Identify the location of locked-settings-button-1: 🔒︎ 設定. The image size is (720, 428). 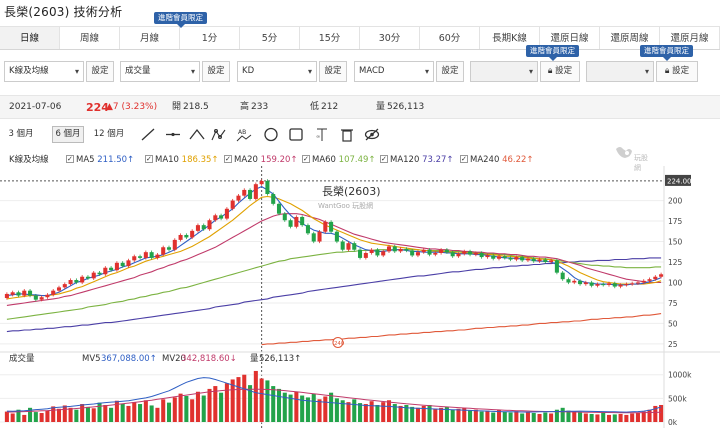
(560, 71).